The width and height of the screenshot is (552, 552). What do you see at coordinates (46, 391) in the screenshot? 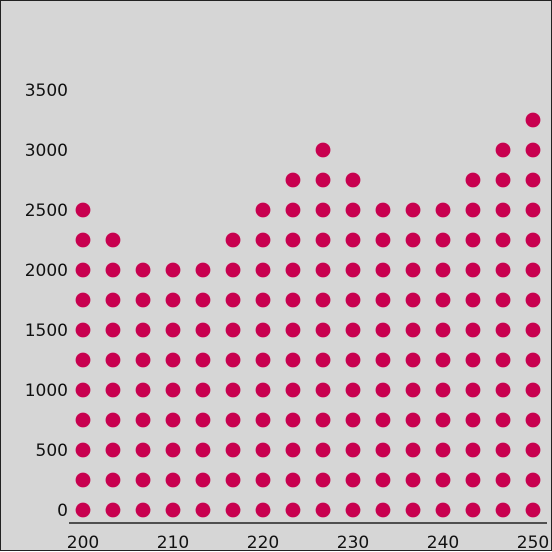
I see `y-tick-label: 1000` at bounding box center [46, 391].